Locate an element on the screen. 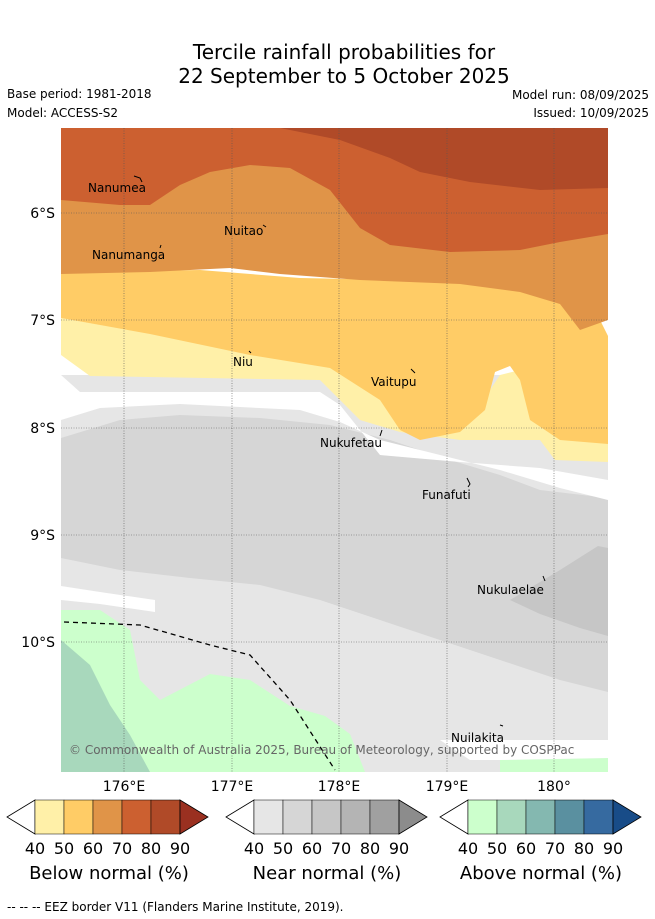 Image resolution: width=655 pixels, height=919 pixels. lon-tick-180: 180° is located at coordinates (554, 787).